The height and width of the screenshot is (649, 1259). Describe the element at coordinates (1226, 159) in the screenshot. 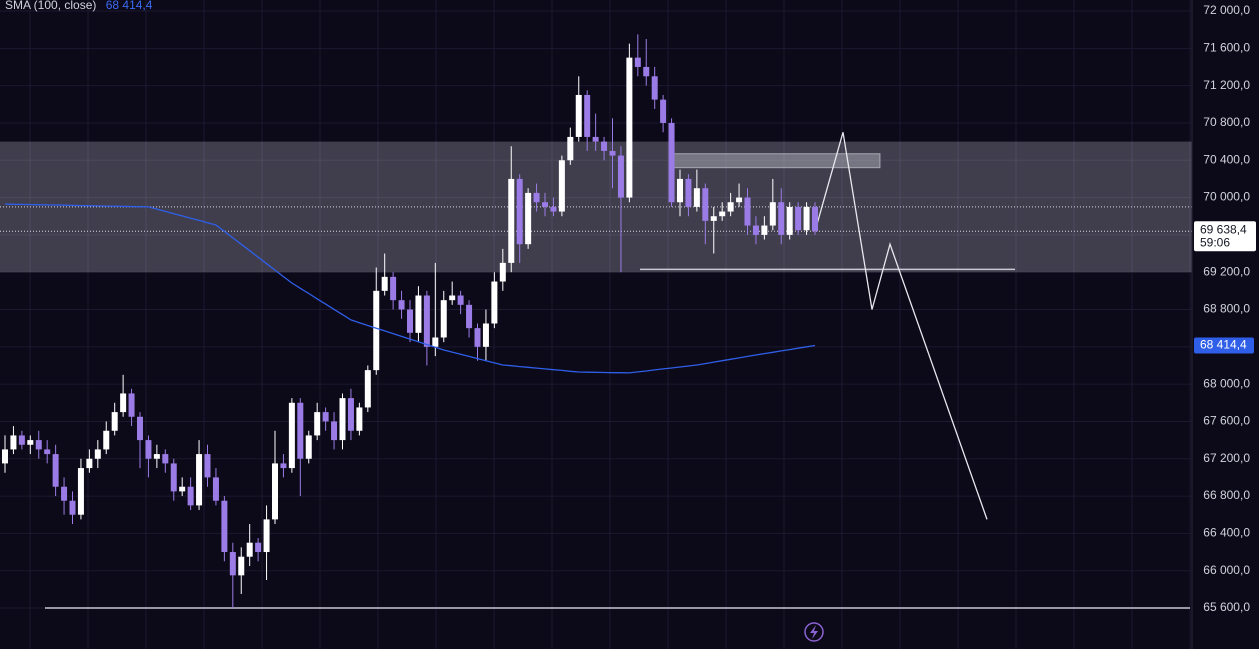

I see `y-tick-label: 70 400,0` at that location.